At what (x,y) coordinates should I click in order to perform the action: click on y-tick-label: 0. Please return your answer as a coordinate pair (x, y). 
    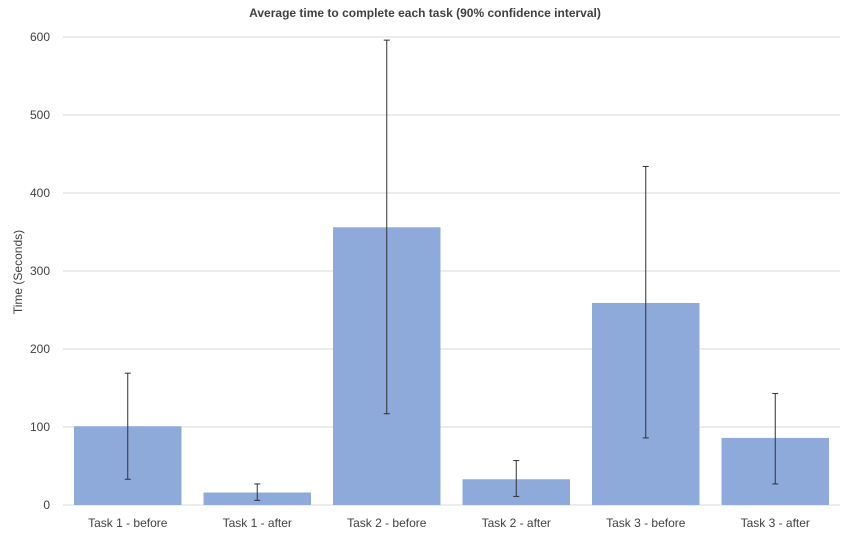
    Looking at the image, I should click on (46, 505).